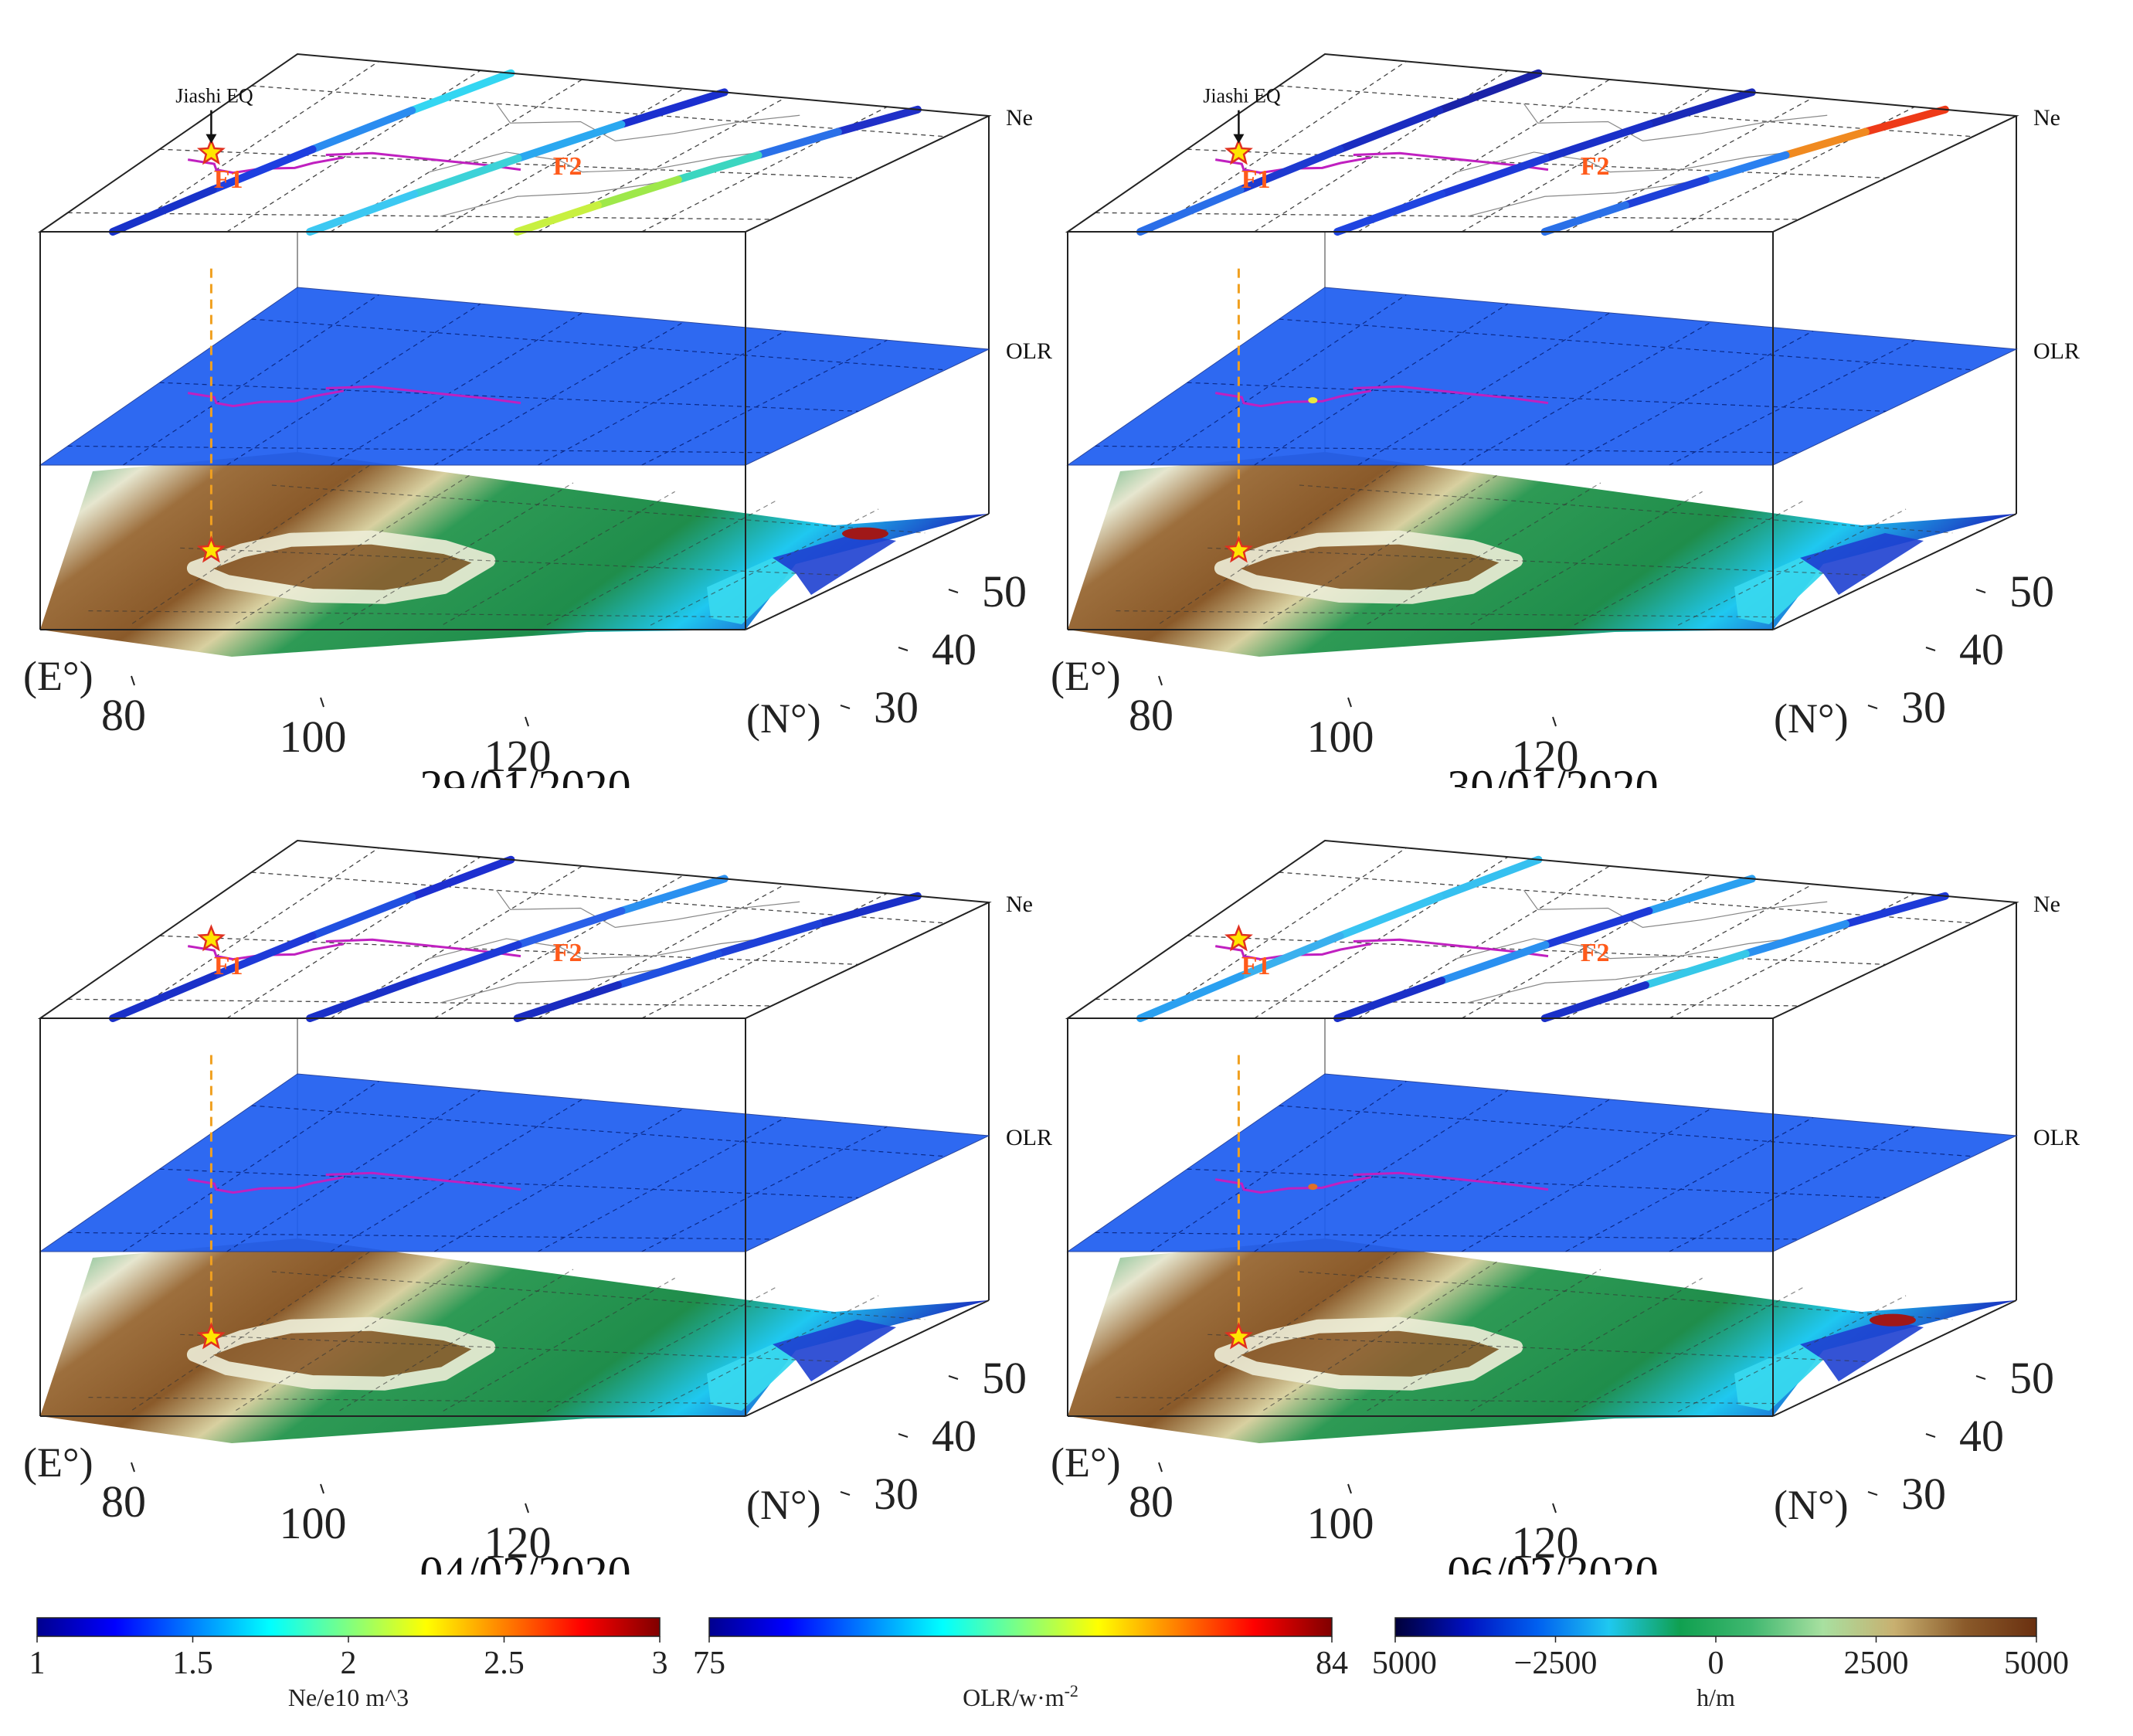  I want to click on epicenter-arrowhead-icon, so click(1239, 139).